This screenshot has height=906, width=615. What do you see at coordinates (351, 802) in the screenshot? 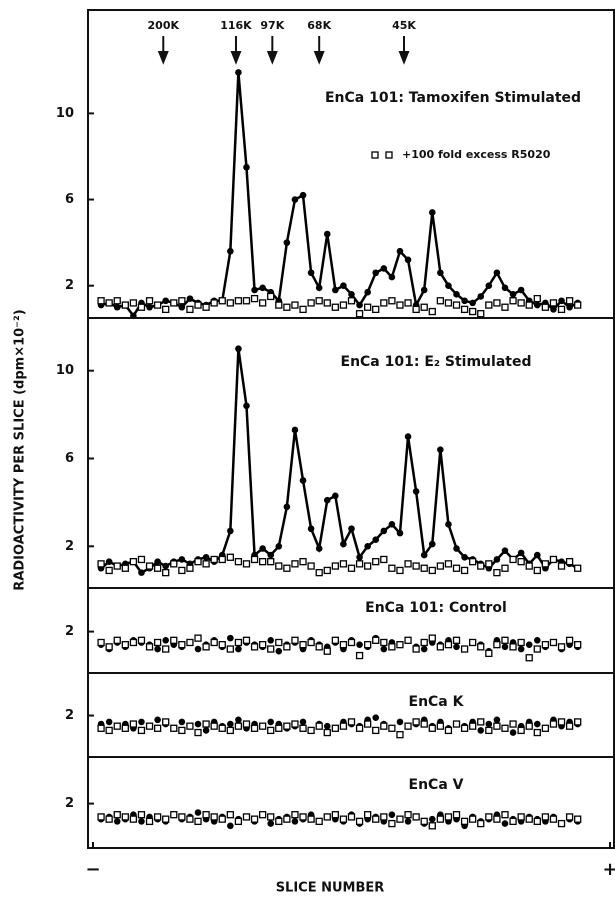
I see `panel-frame` at bounding box center [351, 802].